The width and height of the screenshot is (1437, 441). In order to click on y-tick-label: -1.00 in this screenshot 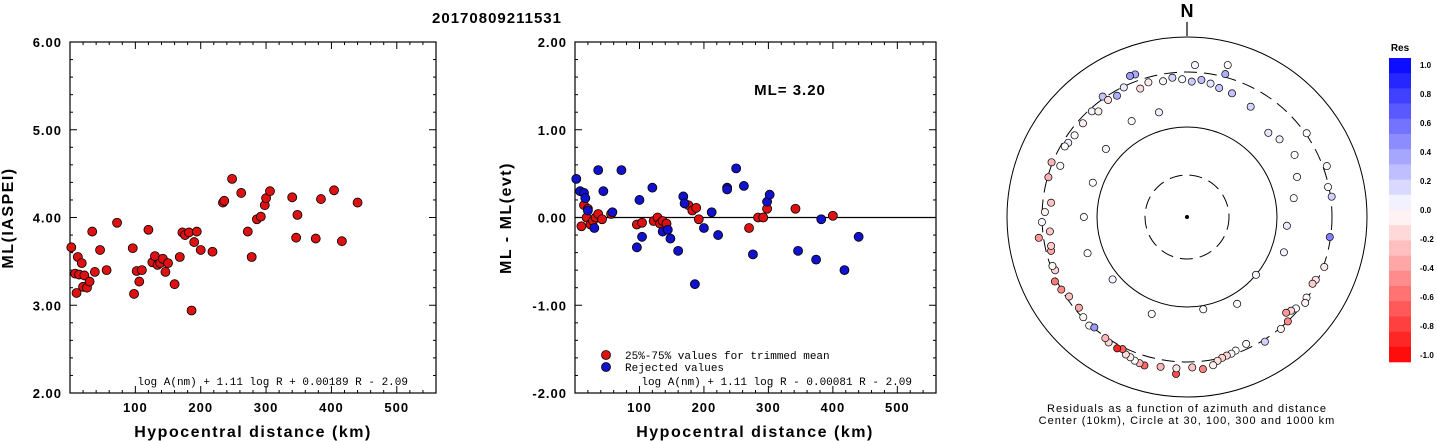, I will do `click(549, 305)`.